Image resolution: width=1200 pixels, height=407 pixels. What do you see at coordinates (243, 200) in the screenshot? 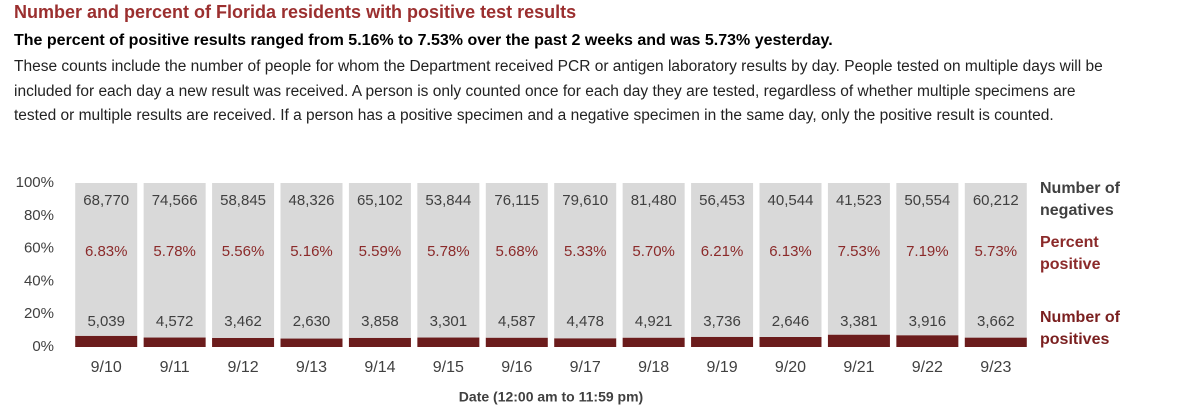
I see `count-label: 58,845` at bounding box center [243, 200].